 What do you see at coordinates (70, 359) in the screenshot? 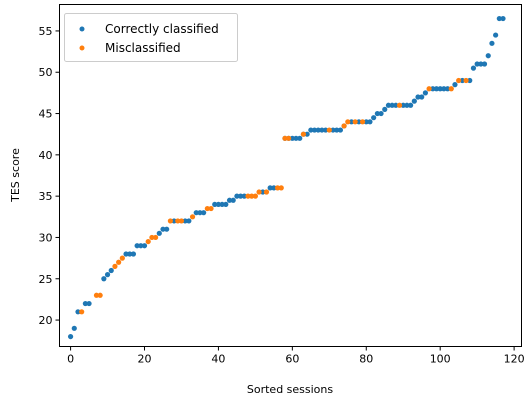
I see `x-tick-label: 0` at bounding box center [70, 359].